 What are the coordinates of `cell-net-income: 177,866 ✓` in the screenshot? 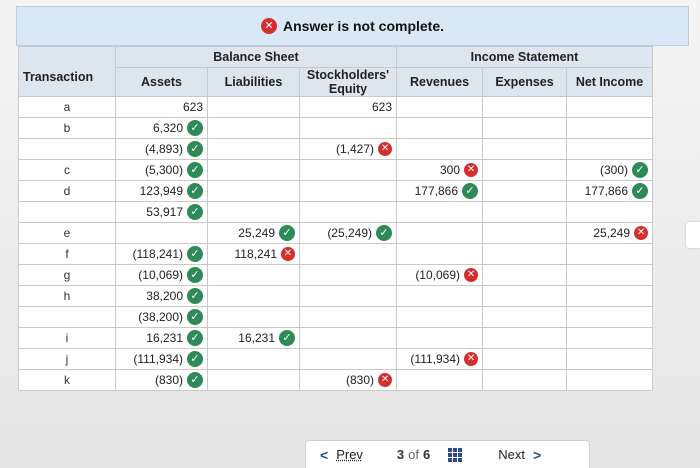 It's located at (610, 191).